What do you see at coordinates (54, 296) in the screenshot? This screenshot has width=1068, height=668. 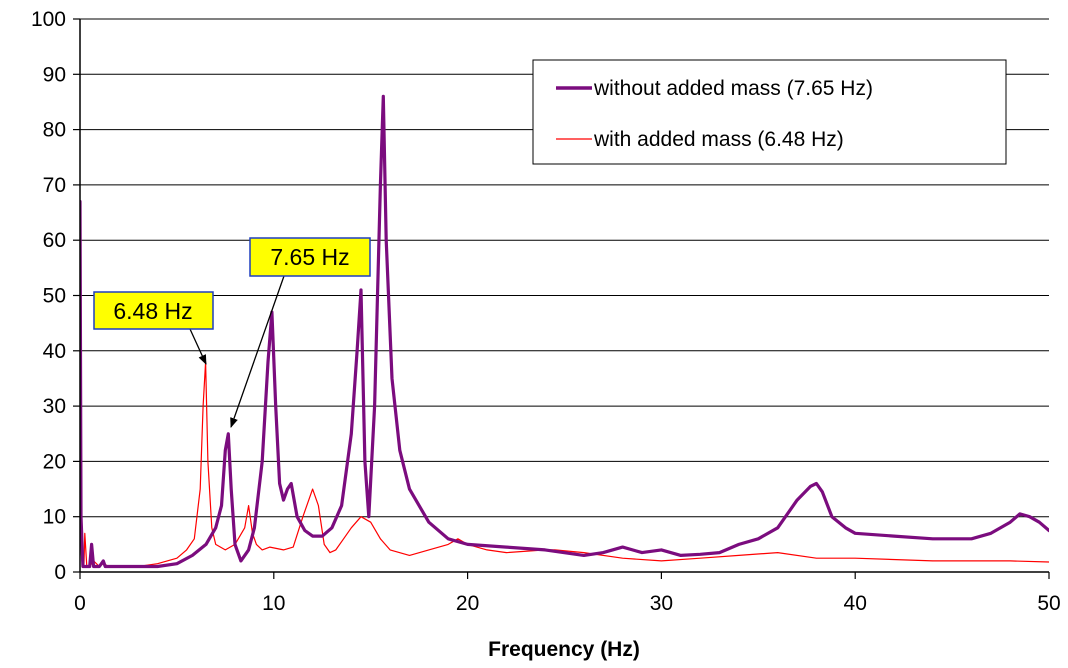 I see `y-tick-label: 50` at bounding box center [54, 296].